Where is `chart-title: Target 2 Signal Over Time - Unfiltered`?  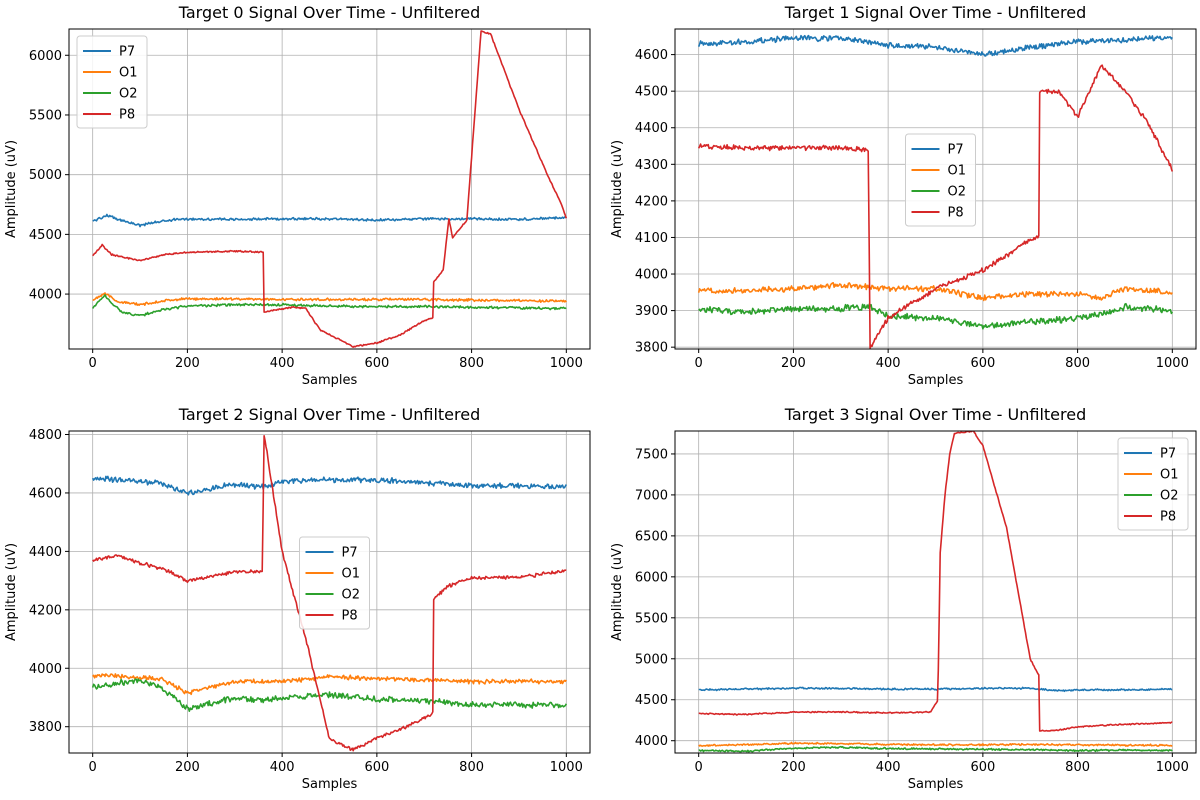
chart-title: Target 2 Signal Over Time - Unfiltered is located at coordinates (329, 414).